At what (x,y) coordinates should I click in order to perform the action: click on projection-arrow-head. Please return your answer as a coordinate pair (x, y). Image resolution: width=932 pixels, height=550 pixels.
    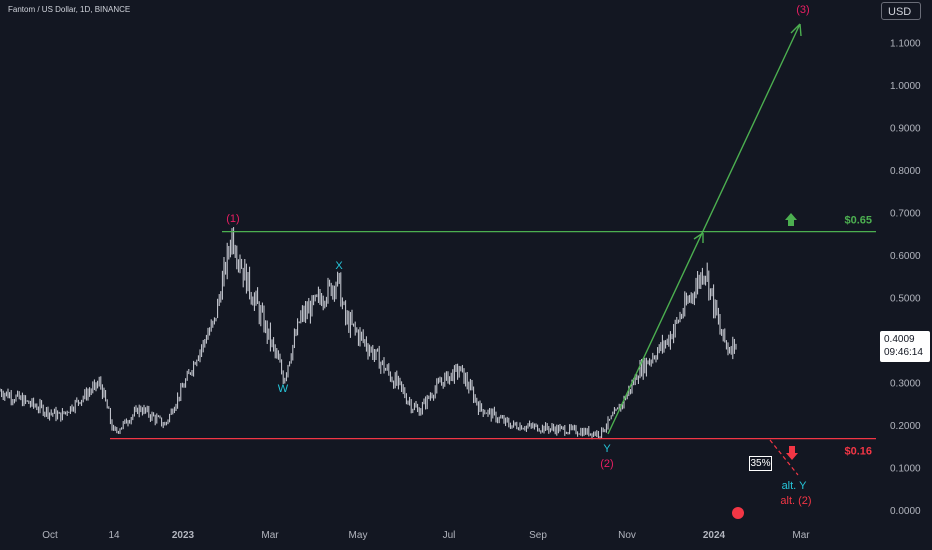
    Looking at the image, I should click on (796, 30).